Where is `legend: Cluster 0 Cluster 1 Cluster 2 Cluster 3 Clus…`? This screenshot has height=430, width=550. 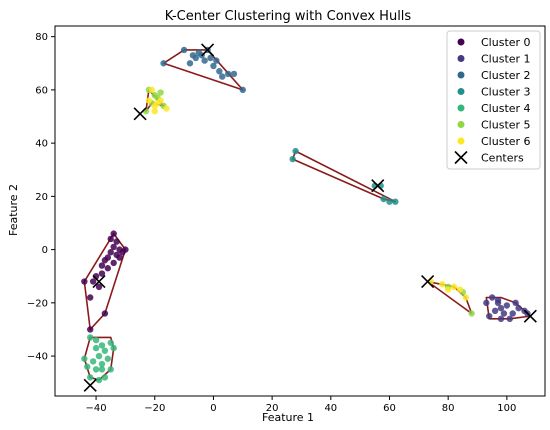
legend: Cluster 0 Cluster 1 Cluster 2 Cluster 3 Clus… is located at coordinates (493, 100).